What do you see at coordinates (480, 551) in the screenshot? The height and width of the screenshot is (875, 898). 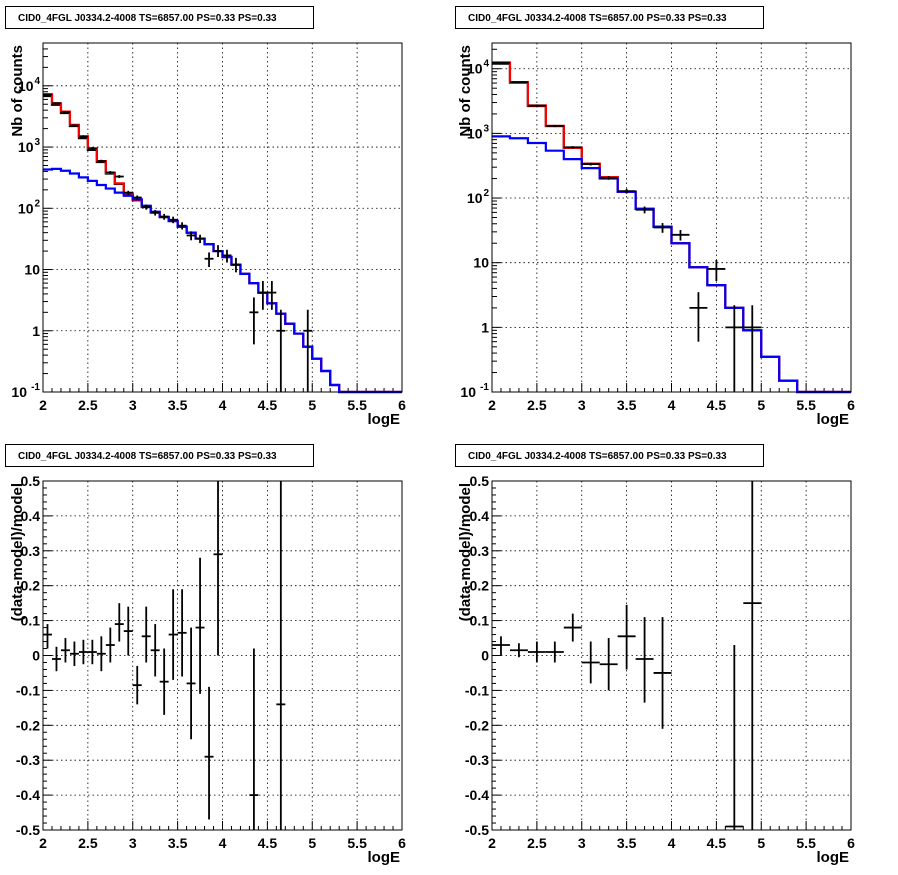 I see `y-tick-label: 0.3` at bounding box center [480, 551].